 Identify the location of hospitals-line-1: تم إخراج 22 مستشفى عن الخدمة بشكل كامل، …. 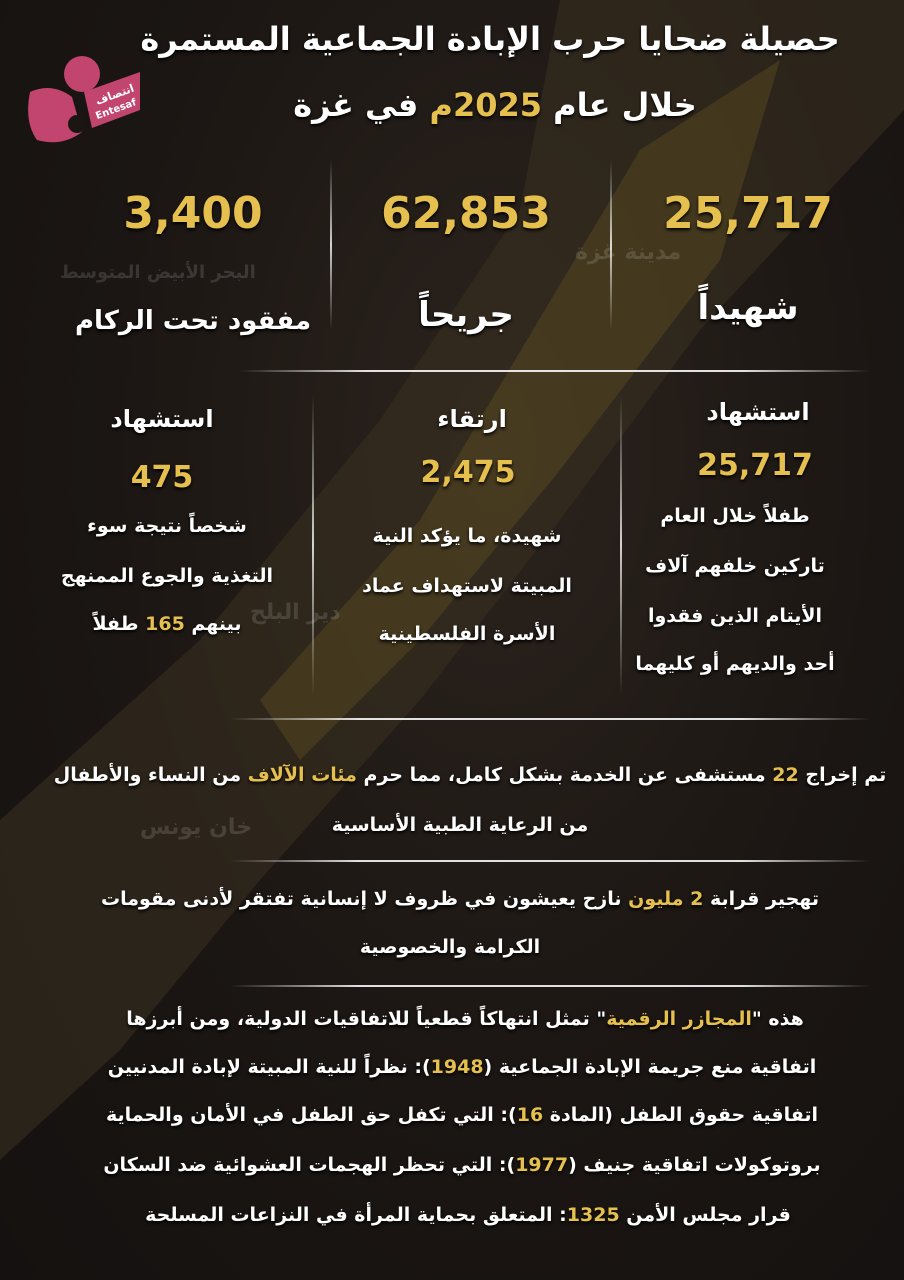
(470, 775).